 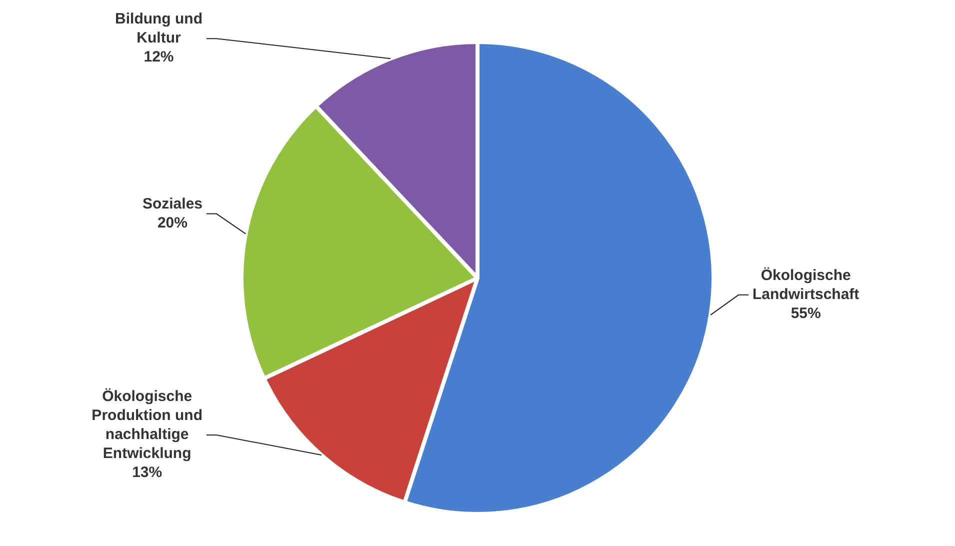 What do you see at coordinates (147, 473) in the screenshot?
I see `data-label: 13%` at bounding box center [147, 473].